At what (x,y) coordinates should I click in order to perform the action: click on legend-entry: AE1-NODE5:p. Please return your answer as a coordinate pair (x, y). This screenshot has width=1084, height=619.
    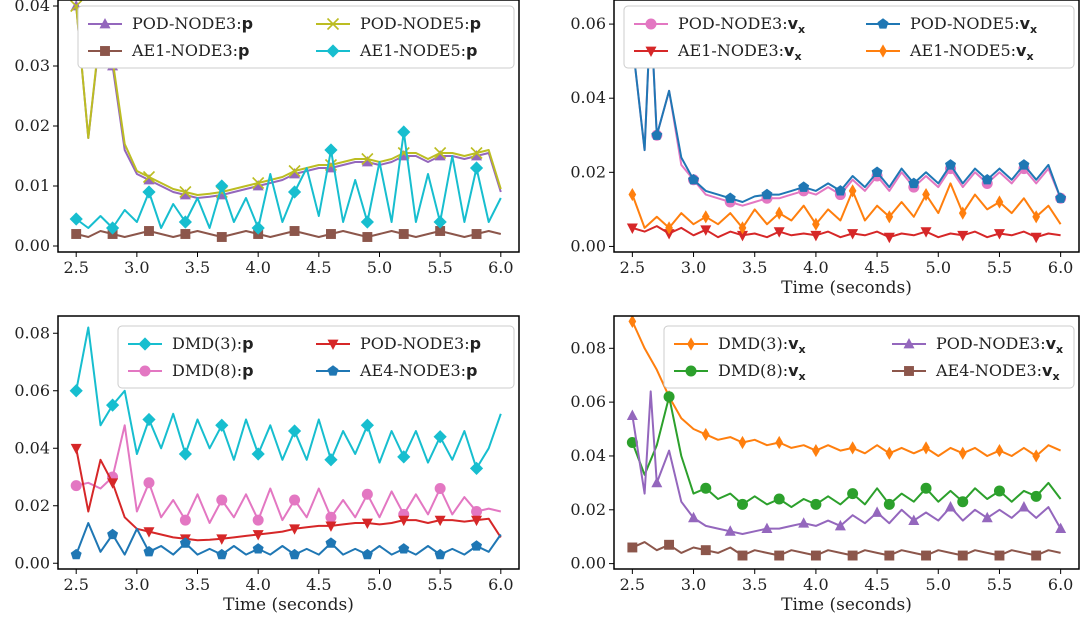
    Looking at the image, I should click on (396, 50).